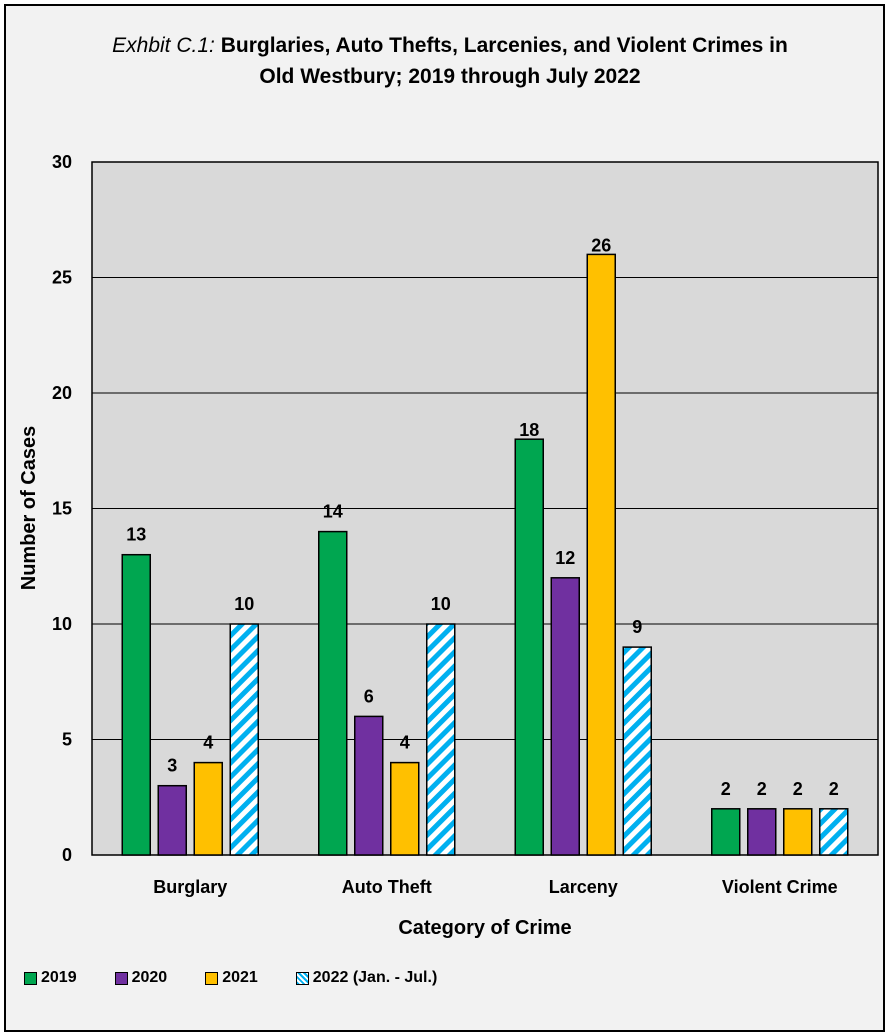 The width and height of the screenshot is (889, 1036). I want to click on legend-label: 2021, so click(240, 977).